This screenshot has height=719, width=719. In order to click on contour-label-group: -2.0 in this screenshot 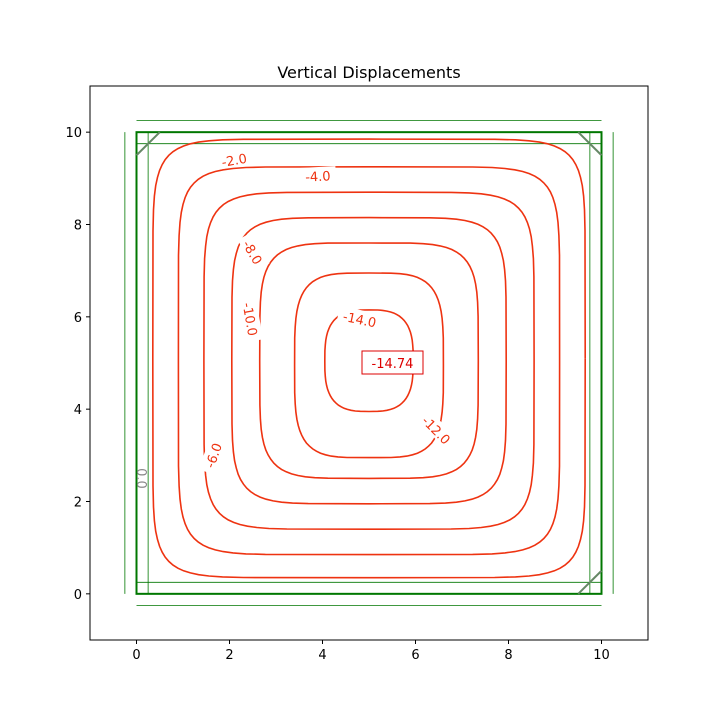, I will do `click(234, 159)`.